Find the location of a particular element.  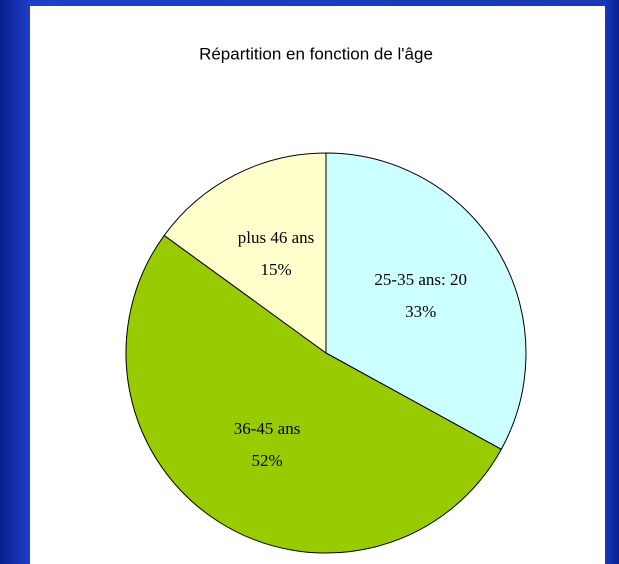

slice-value-label: 52% is located at coordinates (266, 460).